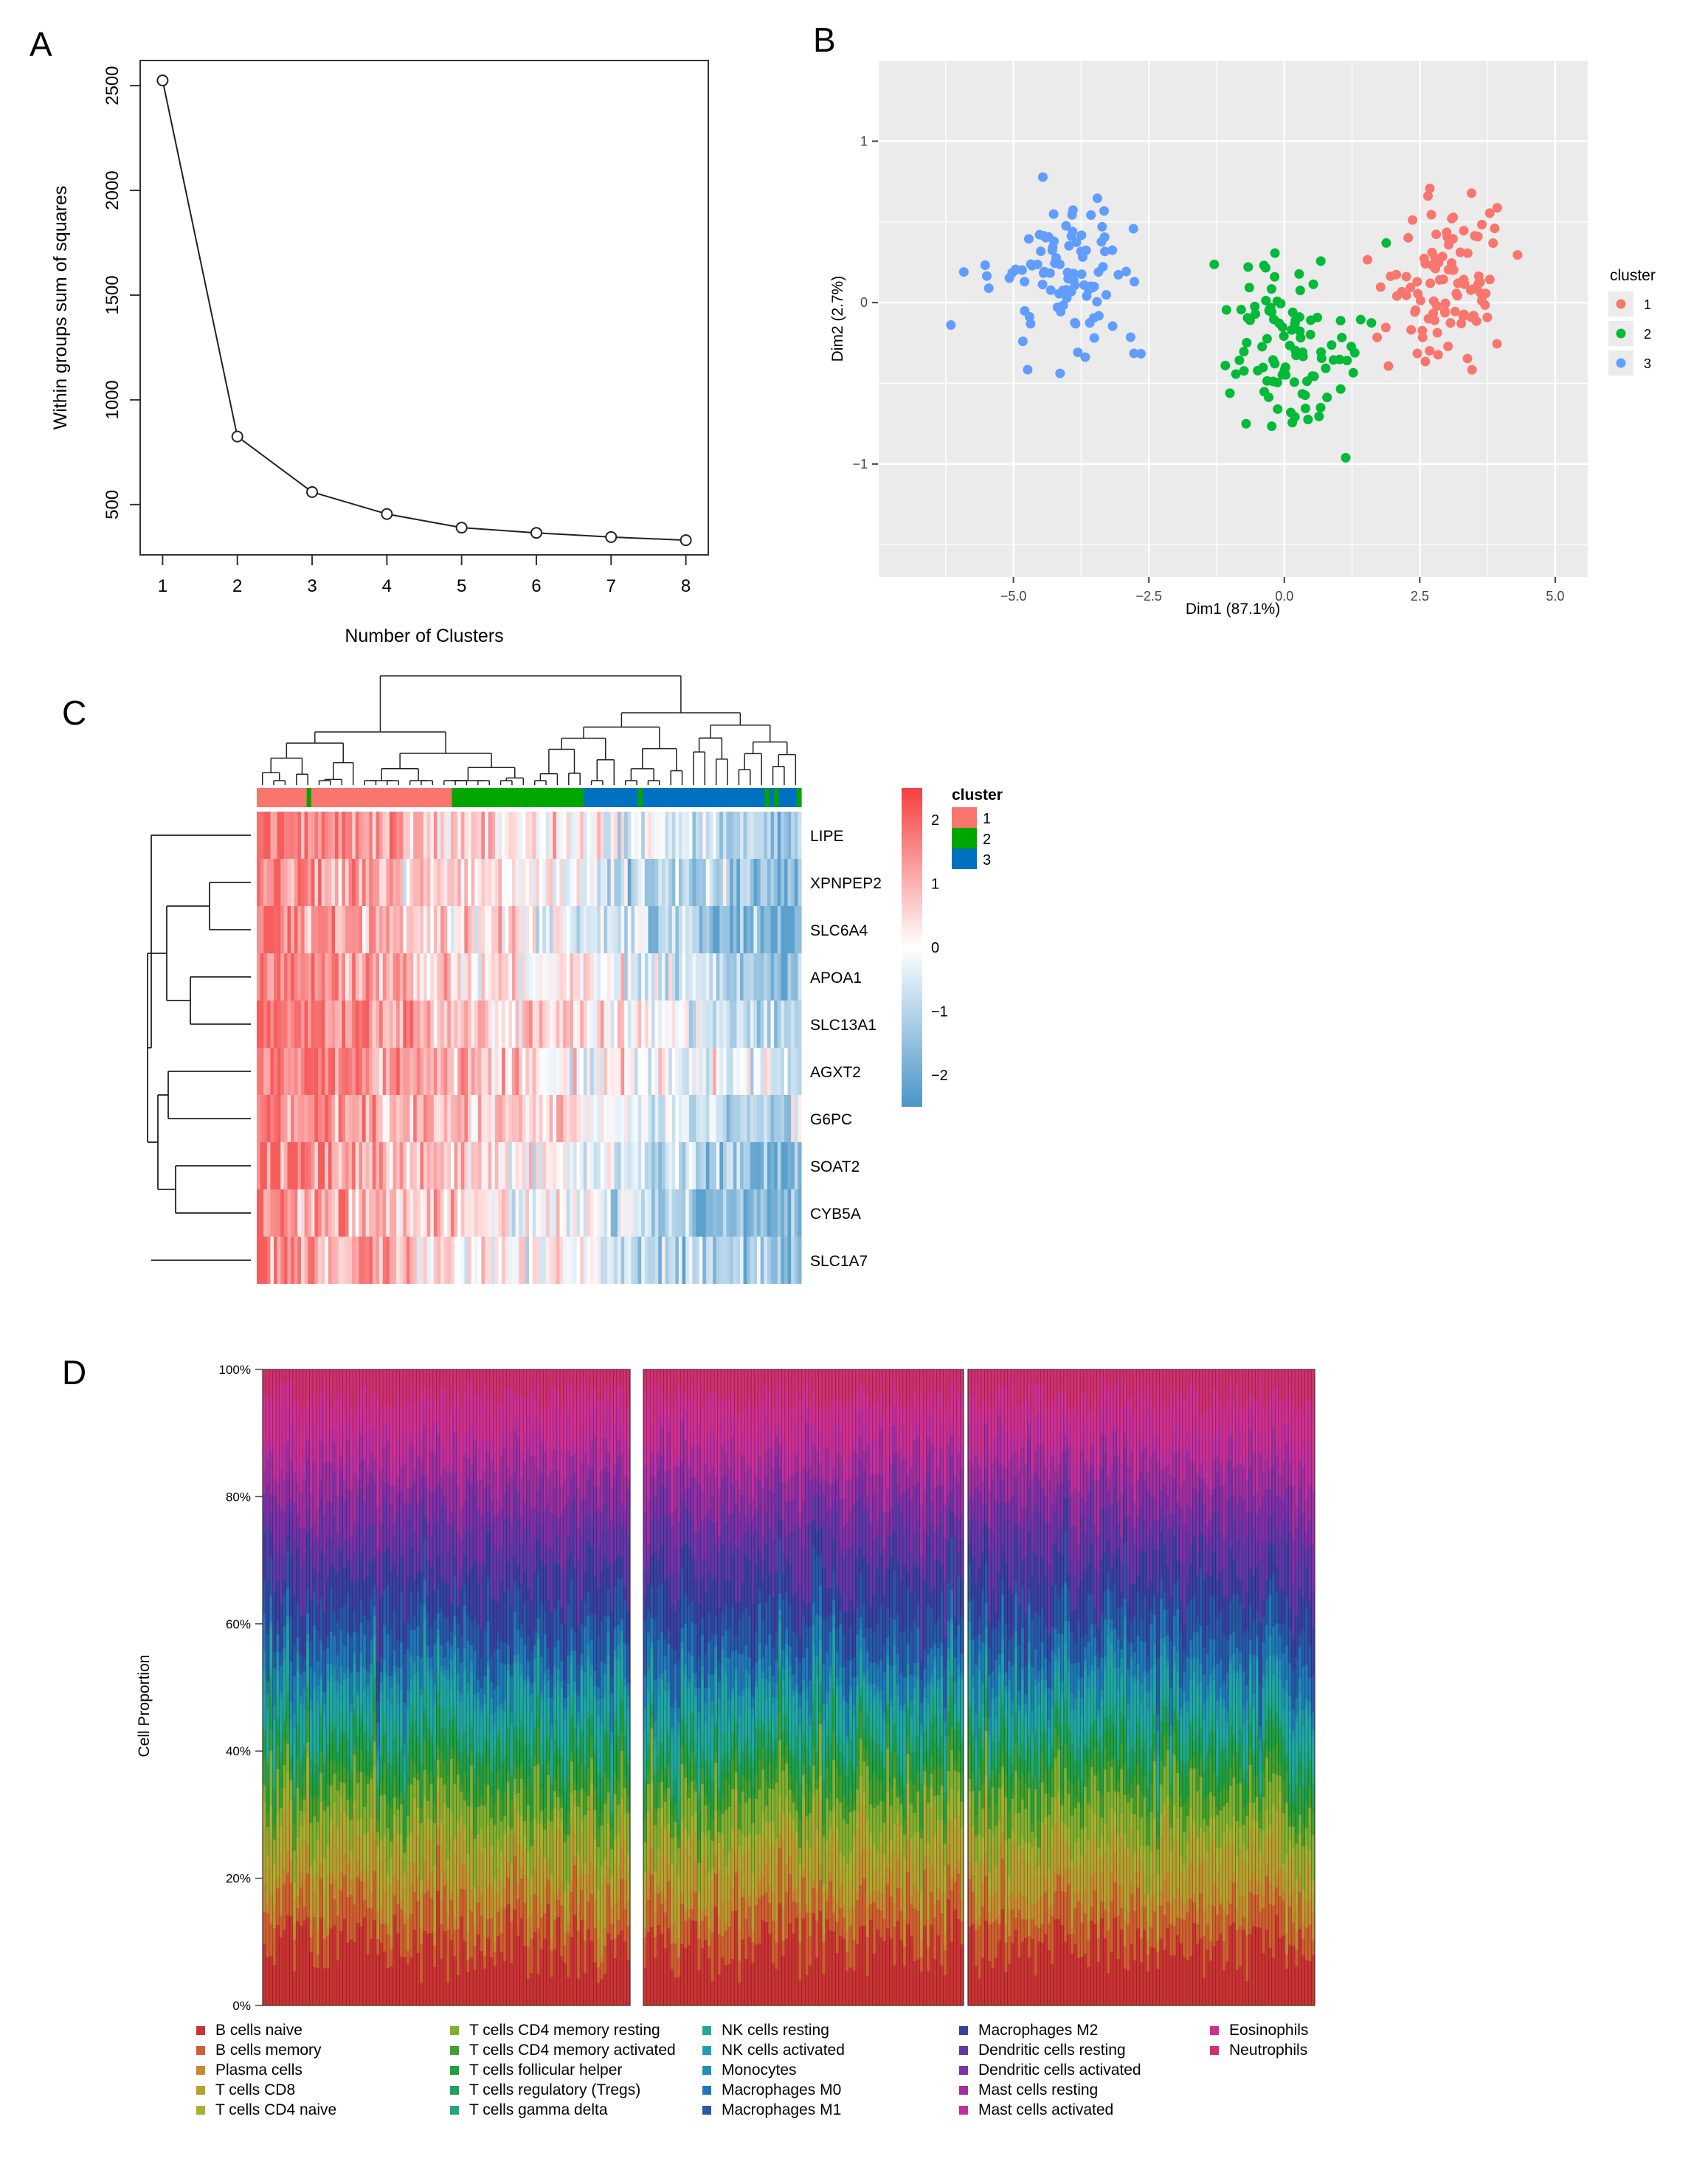 The image size is (1708, 2170). What do you see at coordinates (686, 586) in the screenshot?
I see `x-tick-label: 8` at bounding box center [686, 586].